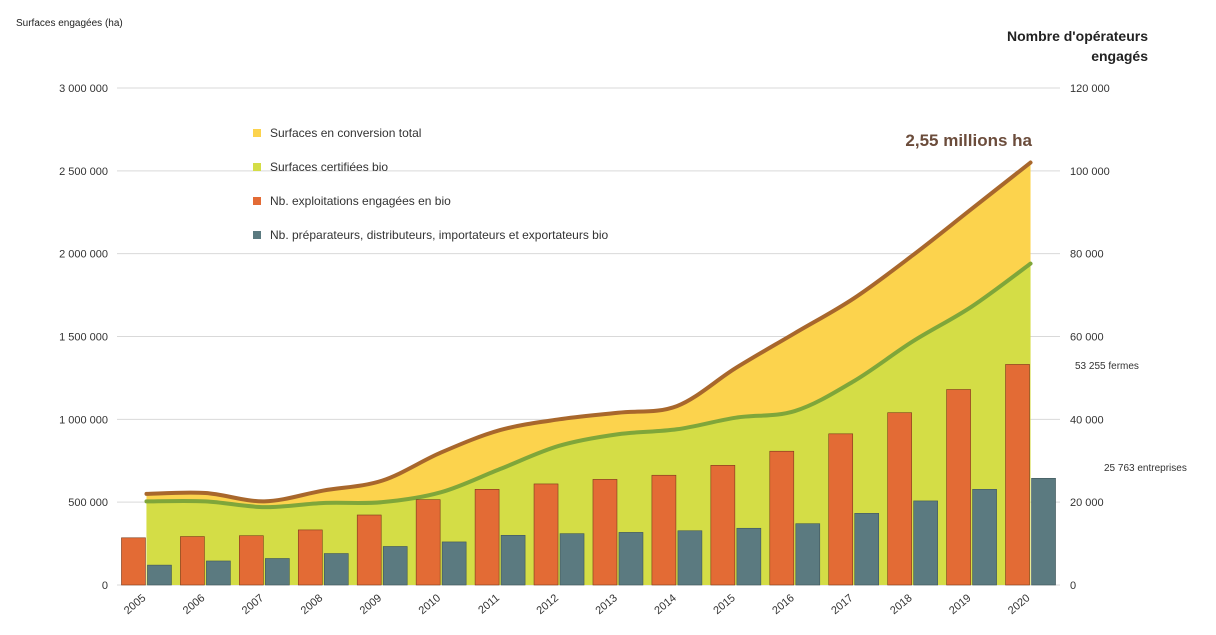  What do you see at coordinates (901, 604) in the screenshot?
I see `x-tick-label: 2018` at bounding box center [901, 604].